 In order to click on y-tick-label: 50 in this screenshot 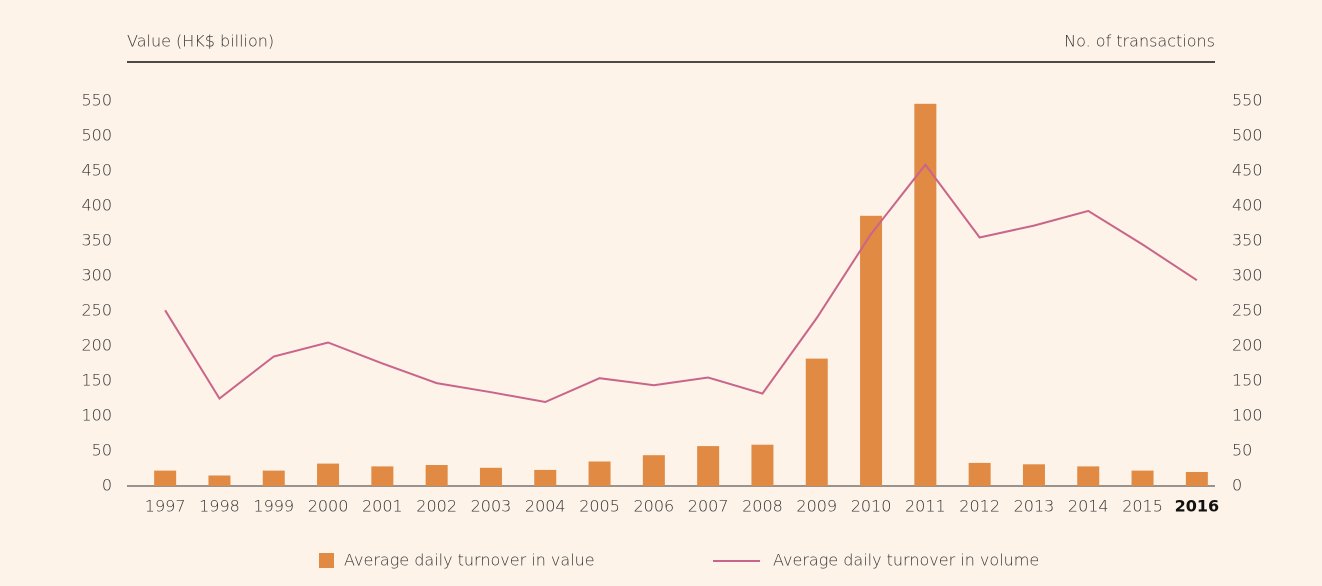, I will do `click(102, 450)`.